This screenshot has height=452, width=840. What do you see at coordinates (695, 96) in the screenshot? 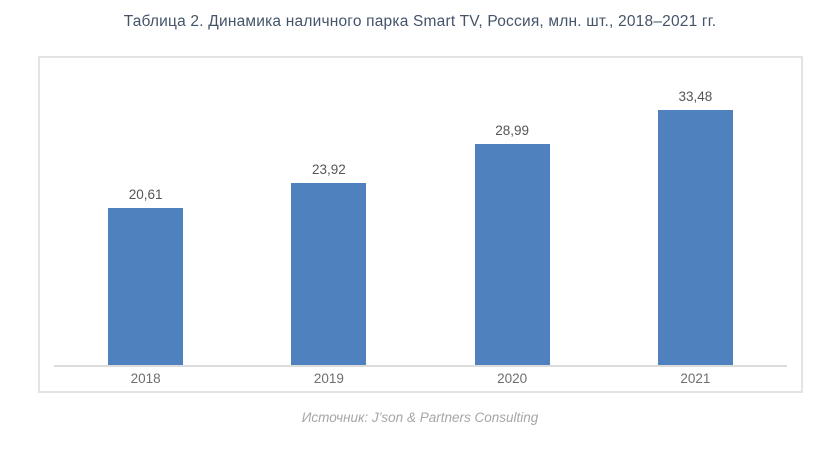
I see `bar-value-label: 33,48` at bounding box center [695, 96].